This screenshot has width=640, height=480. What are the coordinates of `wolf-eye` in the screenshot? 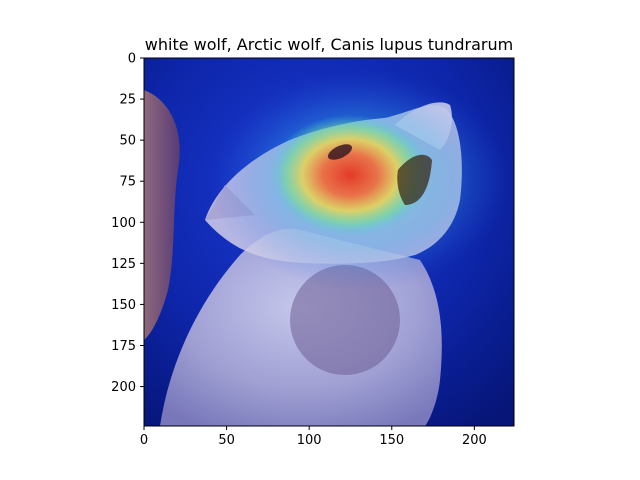 It's located at (340, 152).